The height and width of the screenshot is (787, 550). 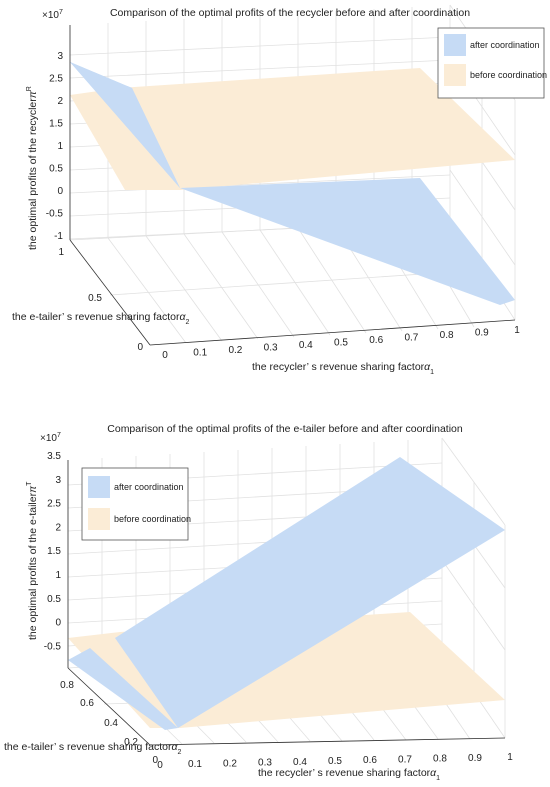 What do you see at coordinates (32, 168) in the screenshot?
I see `z-axis-label: the optimal profits of the recyclerπR` at bounding box center [32, 168].